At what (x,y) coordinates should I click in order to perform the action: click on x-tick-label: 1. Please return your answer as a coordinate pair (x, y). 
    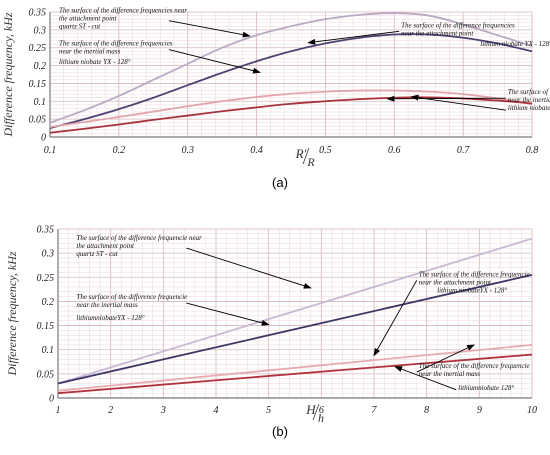
    Looking at the image, I should click on (58, 410).